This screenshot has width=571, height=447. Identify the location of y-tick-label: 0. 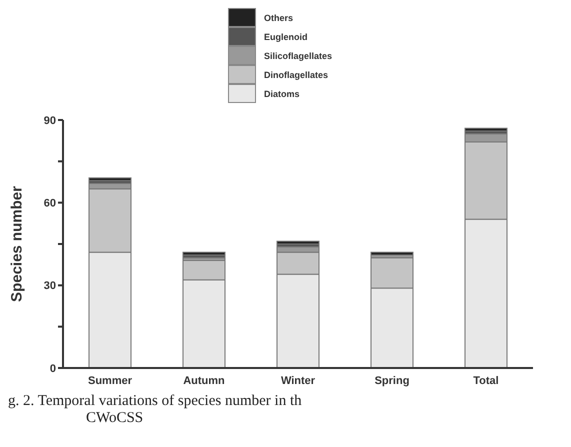
(53, 368).